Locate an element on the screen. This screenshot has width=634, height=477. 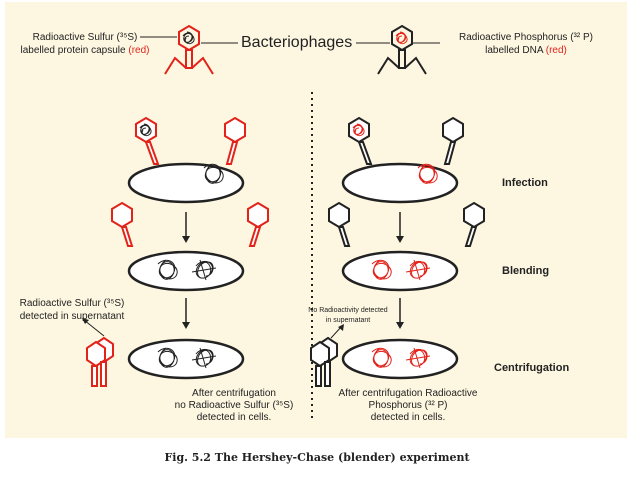
right-arrow-1-head is located at coordinates (400, 239).